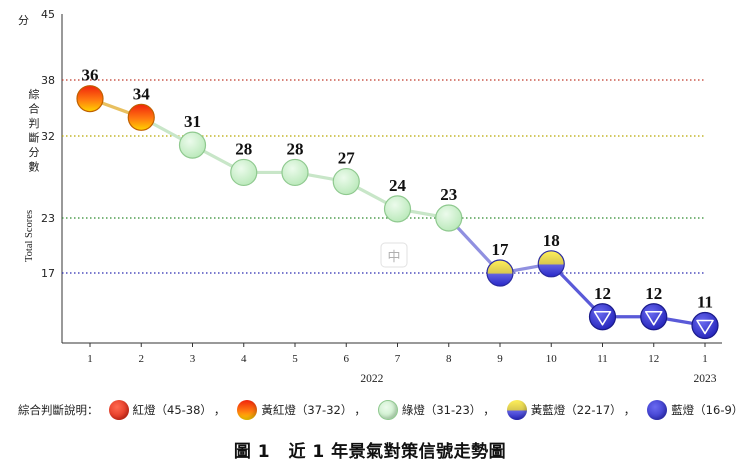 The width and height of the screenshot is (740, 468). What do you see at coordinates (23, 20) in the screenshot?
I see `y-unit-label: 分` at bounding box center [23, 20].